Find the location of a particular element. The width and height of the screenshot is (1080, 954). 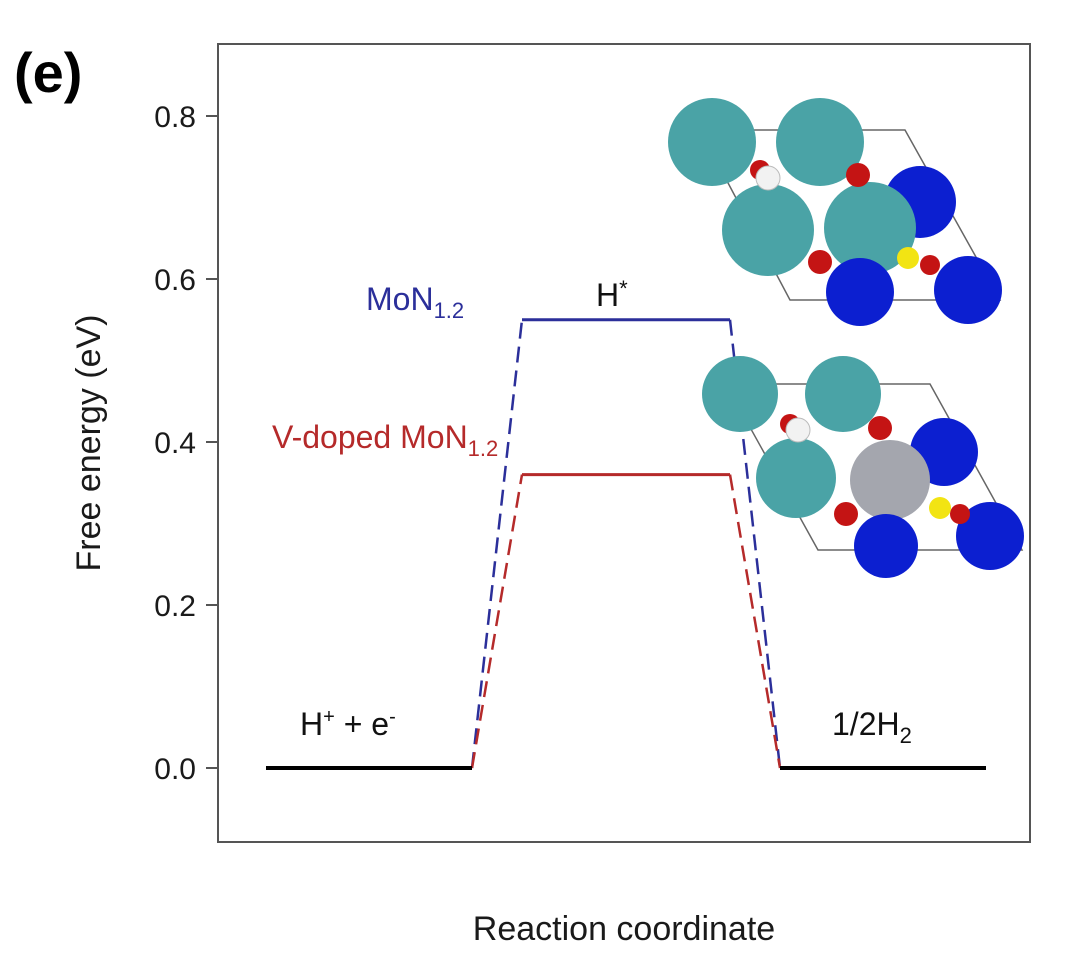

v-atom is located at coordinates (890, 480).